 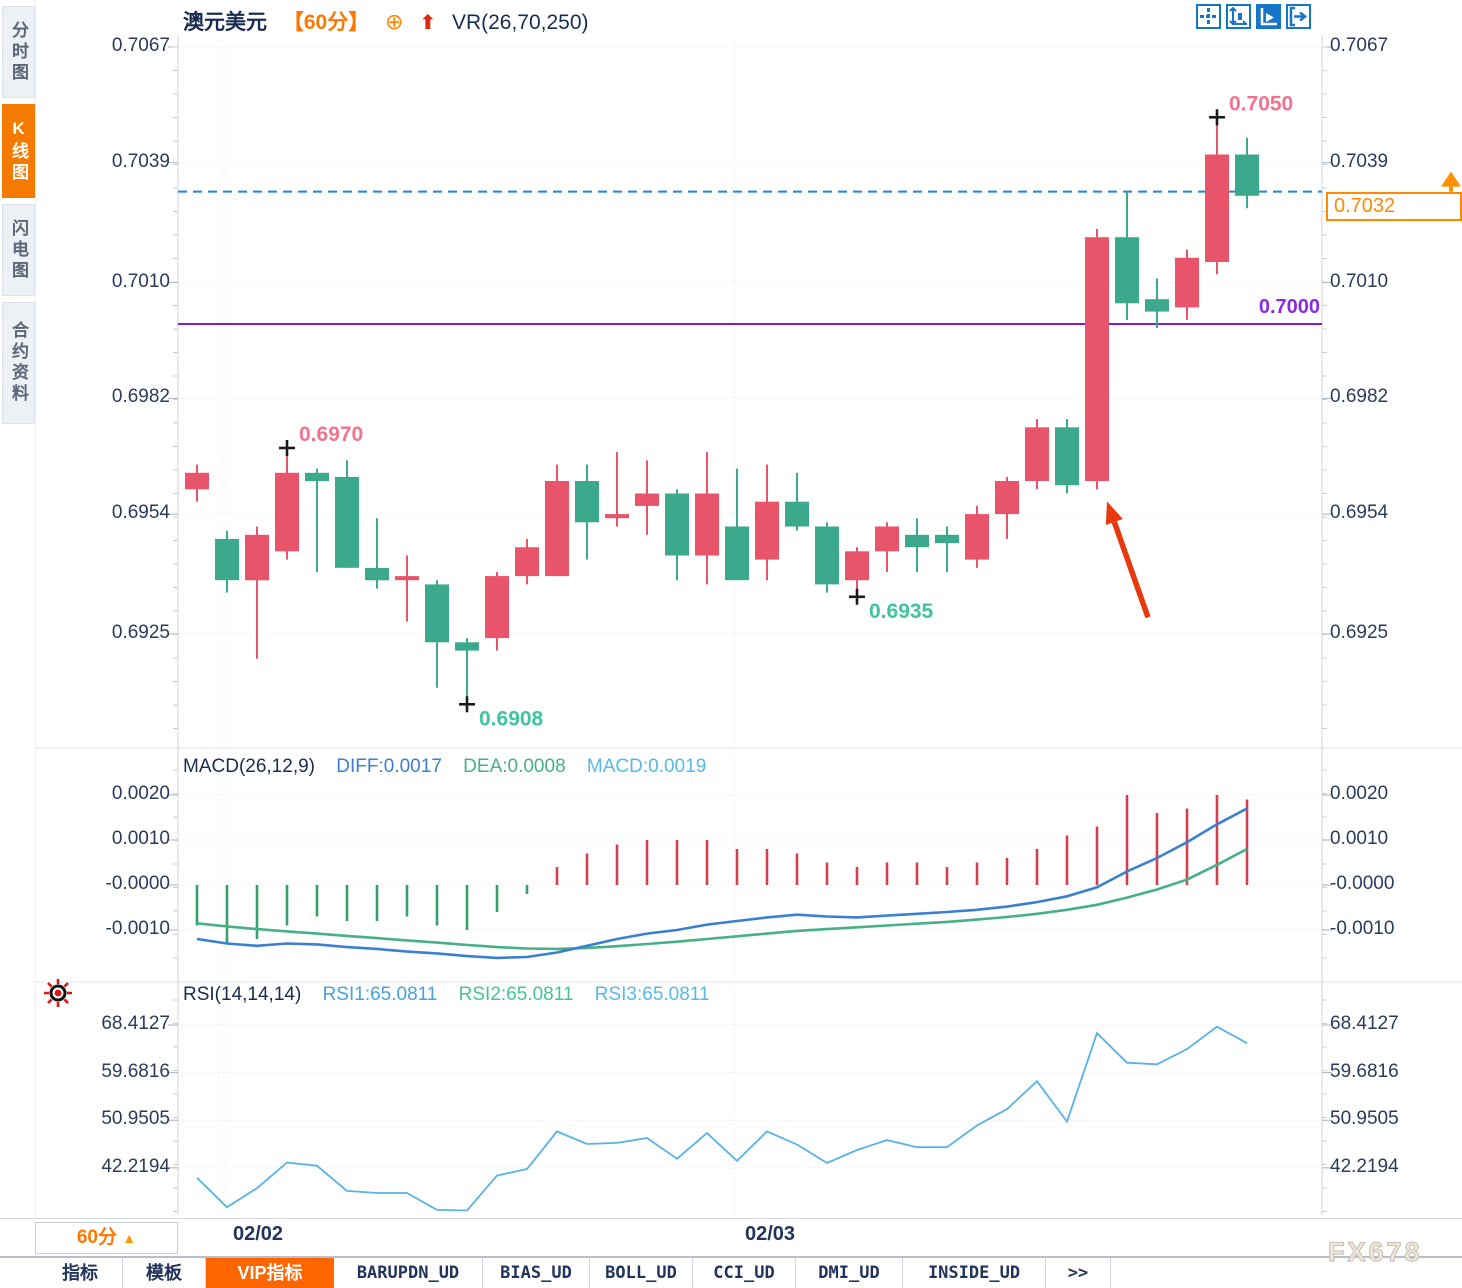 I want to click on tab-dmi-ud: DMI_UD, so click(x=849, y=1273).